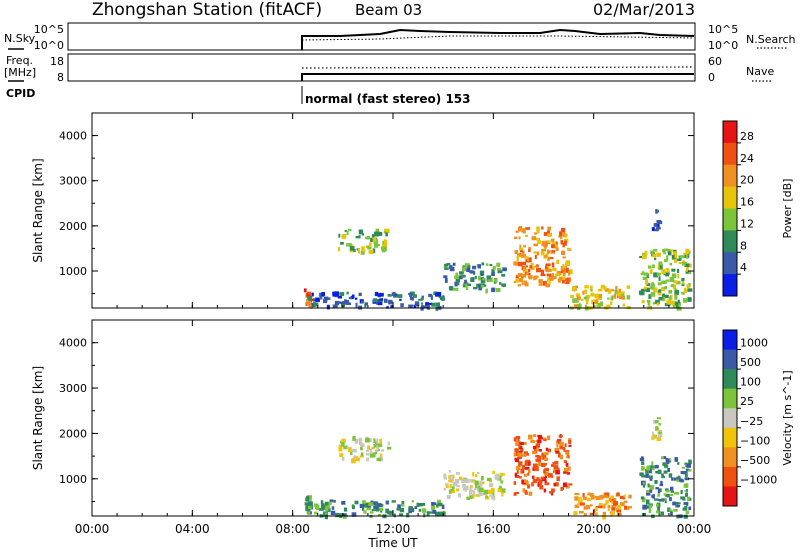 Image resolution: width=800 pixels, height=554 pixels. What do you see at coordinates (760, 71) in the screenshot?
I see `nave-label: Nave` at bounding box center [760, 71].